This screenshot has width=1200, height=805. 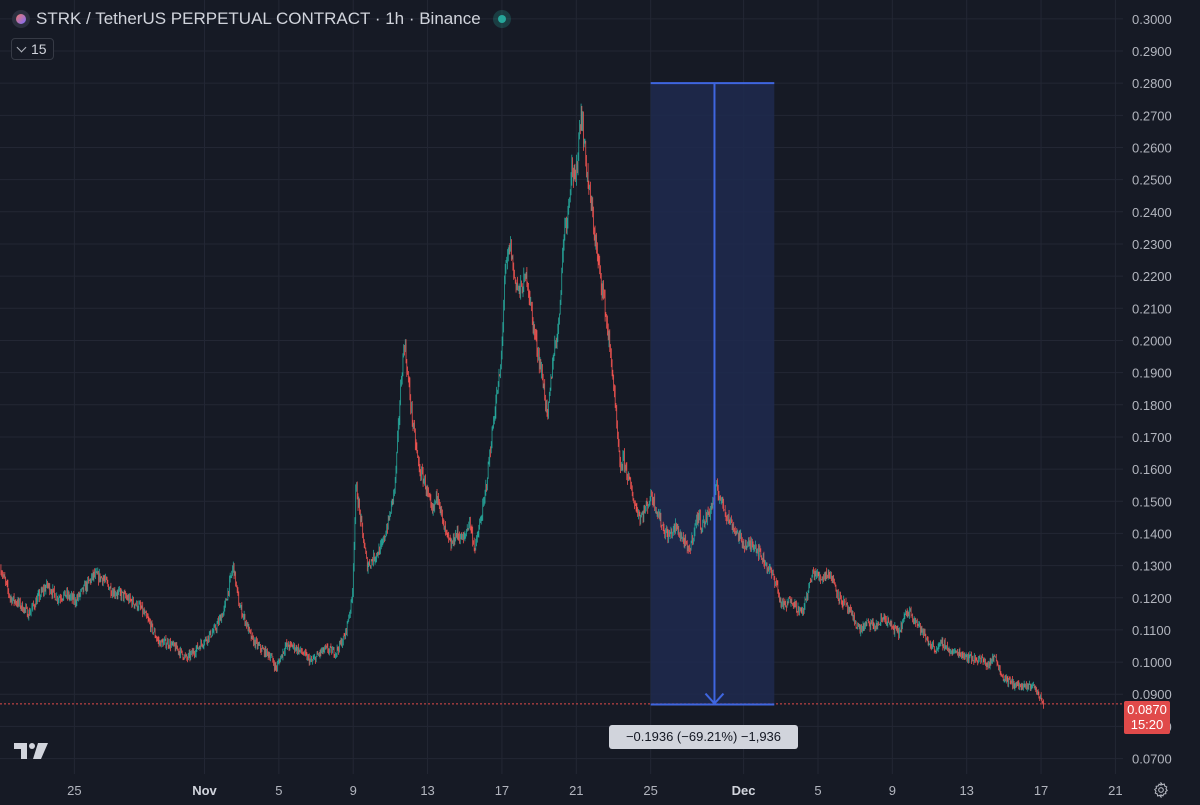 What do you see at coordinates (1161, 790) in the screenshot?
I see `gear-icon` at bounding box center [1161, 790].